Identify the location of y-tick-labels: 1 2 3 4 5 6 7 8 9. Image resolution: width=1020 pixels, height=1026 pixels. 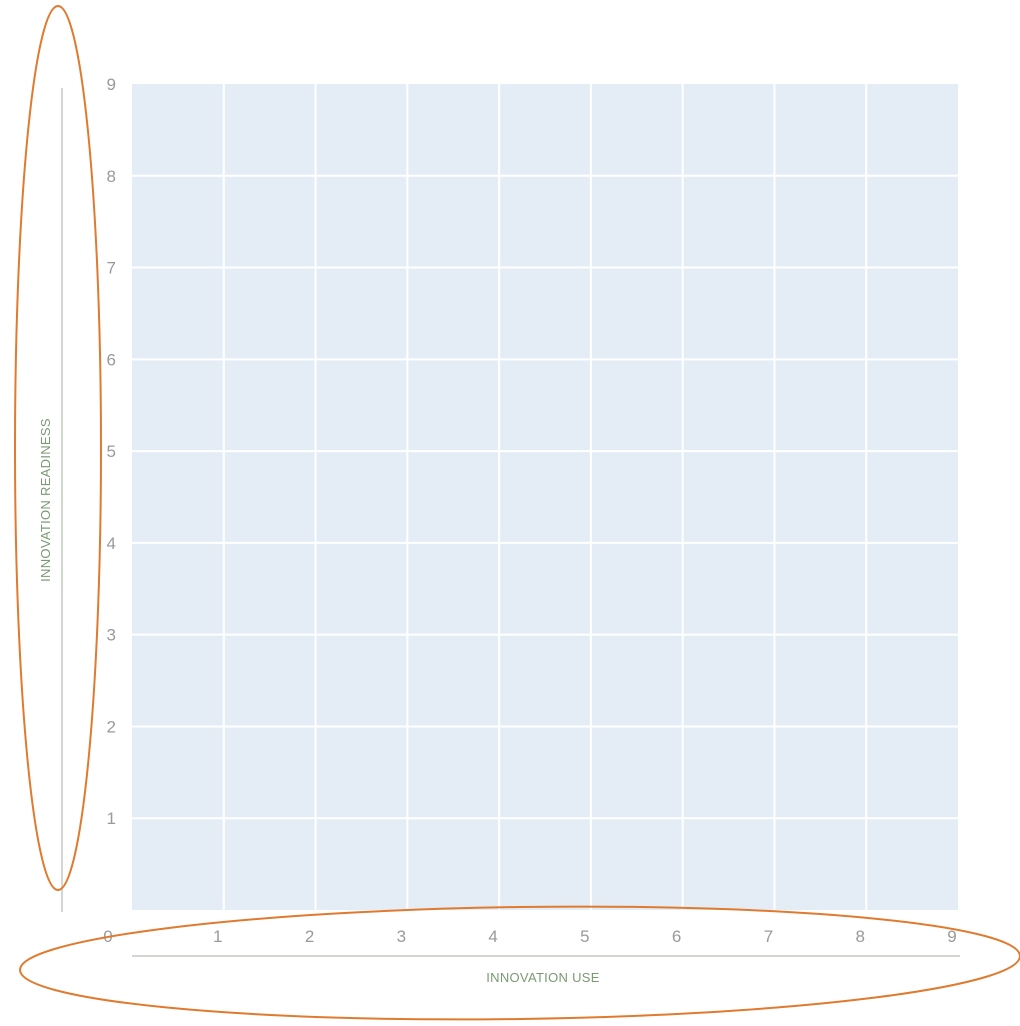
(111, 451).